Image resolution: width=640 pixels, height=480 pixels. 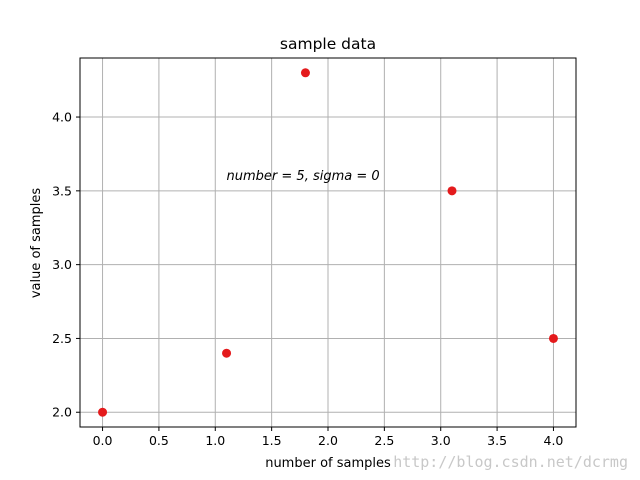 I want to click on y-axis-label: value of samples, so click(x=36, y=243).